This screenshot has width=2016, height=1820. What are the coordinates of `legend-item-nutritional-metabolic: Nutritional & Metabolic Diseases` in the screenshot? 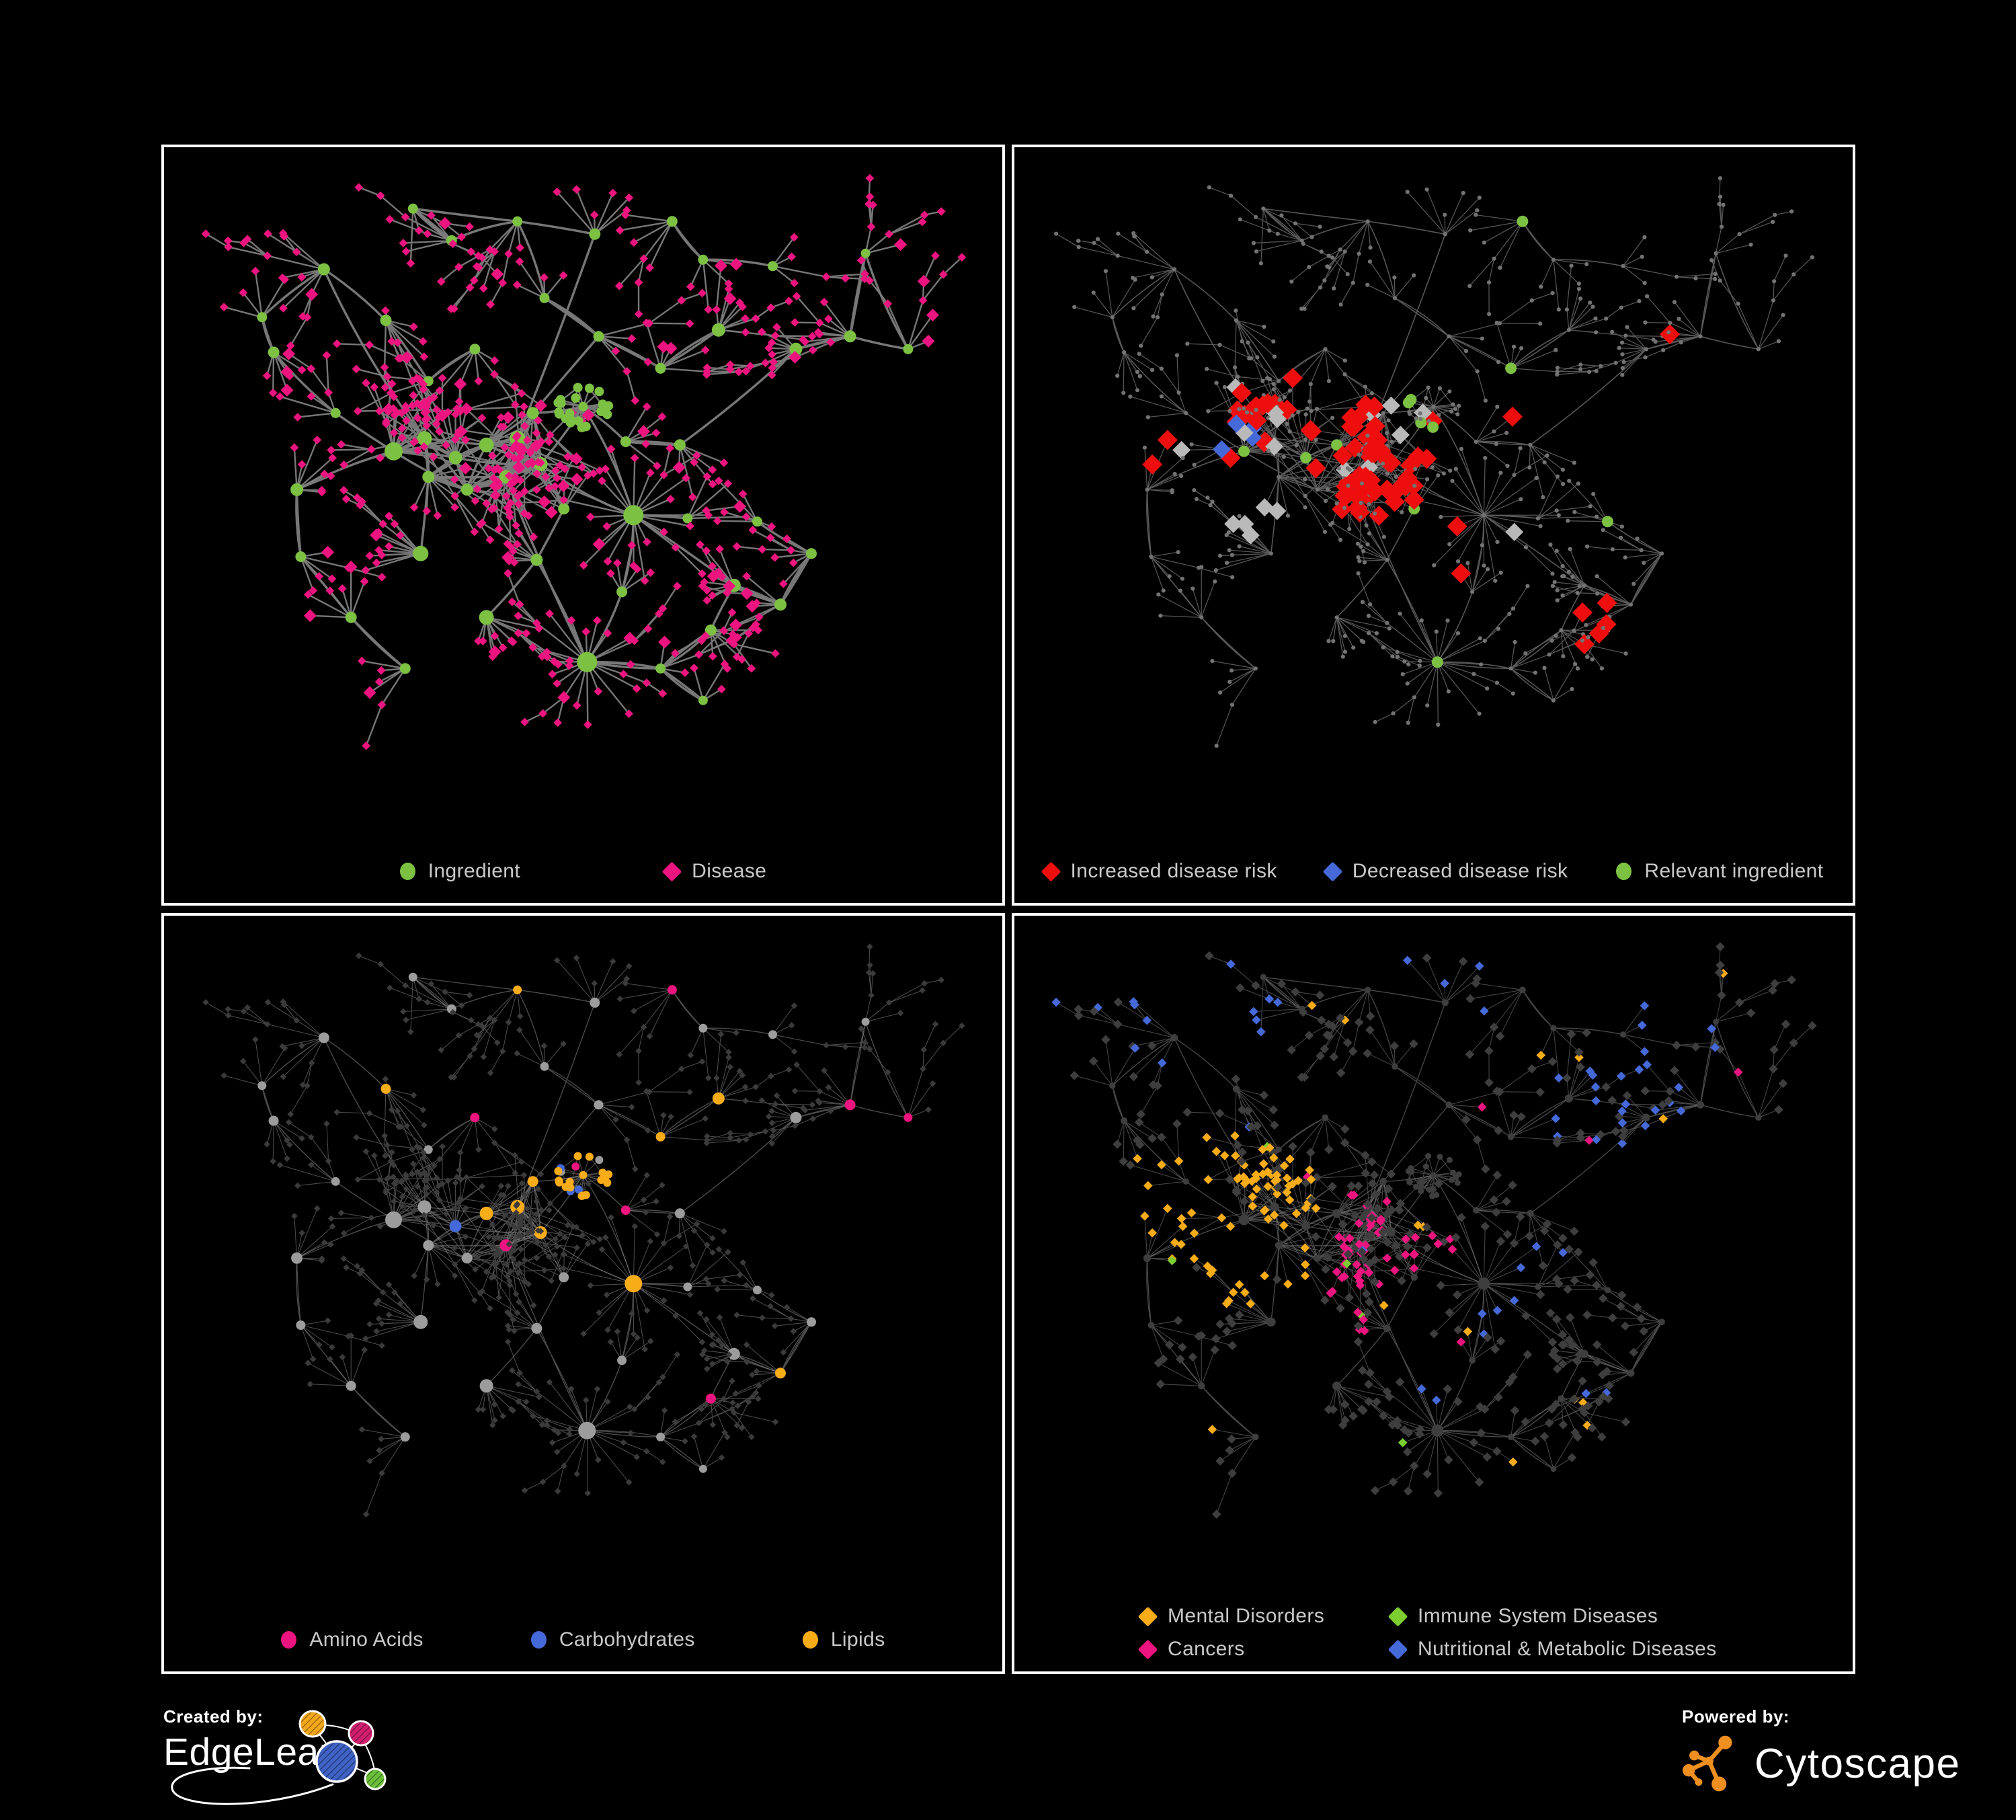 It's located at (1609, 1649).